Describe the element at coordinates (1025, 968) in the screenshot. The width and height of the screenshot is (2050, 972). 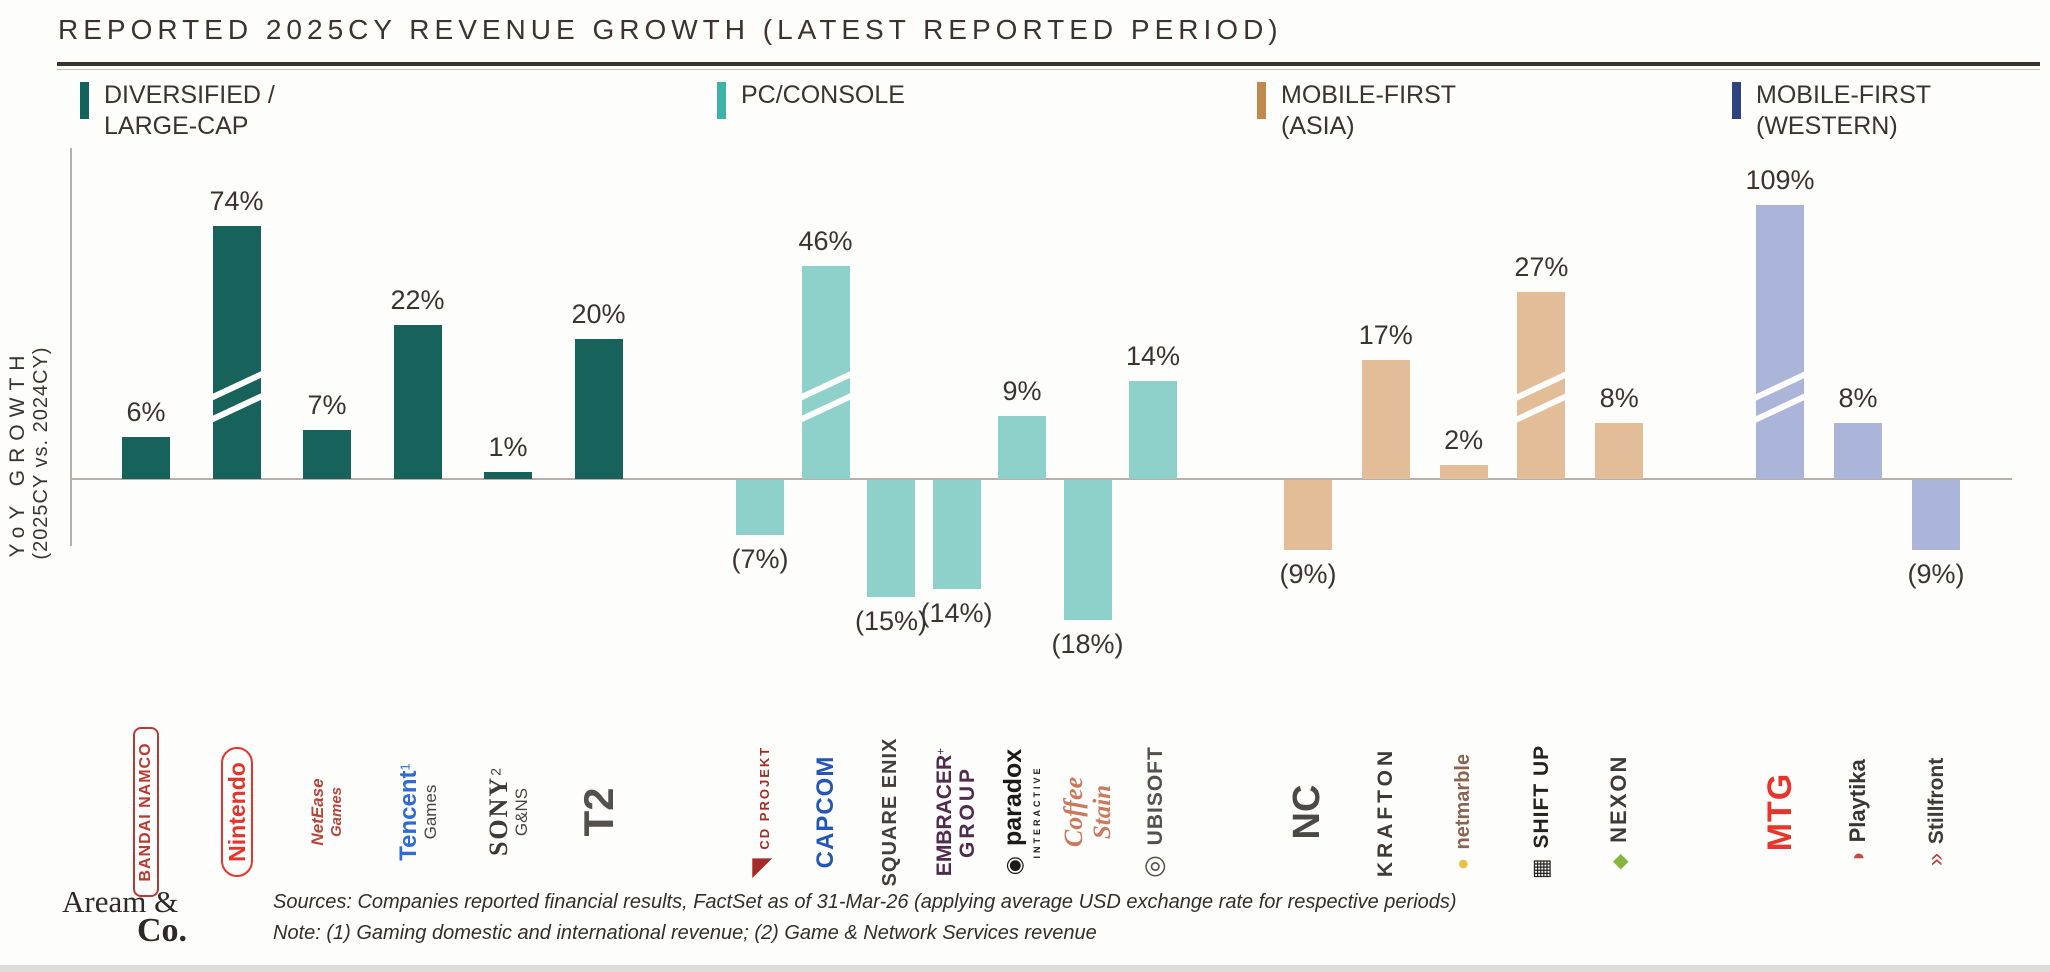
I see `bottom-edge-strip` at that location.